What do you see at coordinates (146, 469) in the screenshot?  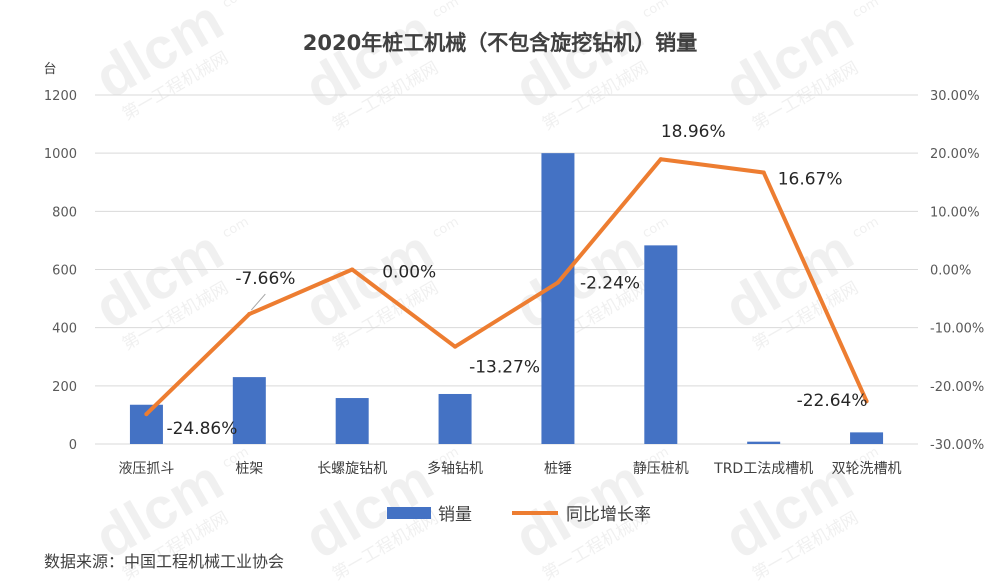 I see `x-category-label: 液压抓斗` at bounding box center [146, 469].